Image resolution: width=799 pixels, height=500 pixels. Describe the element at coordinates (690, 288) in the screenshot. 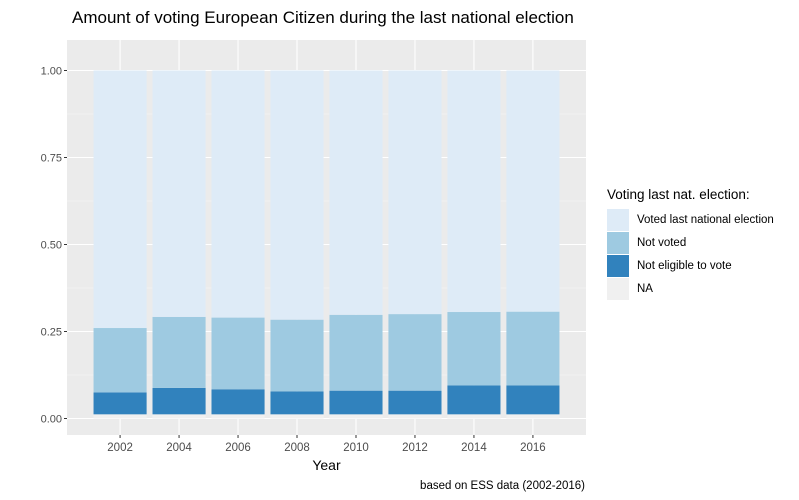

I see `legend-item: NA` at that location.